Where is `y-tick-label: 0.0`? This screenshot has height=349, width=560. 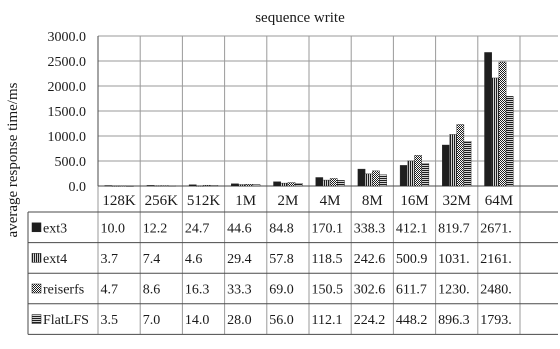 y-tick-label: 0.0 is located at coordinates (78, 187).